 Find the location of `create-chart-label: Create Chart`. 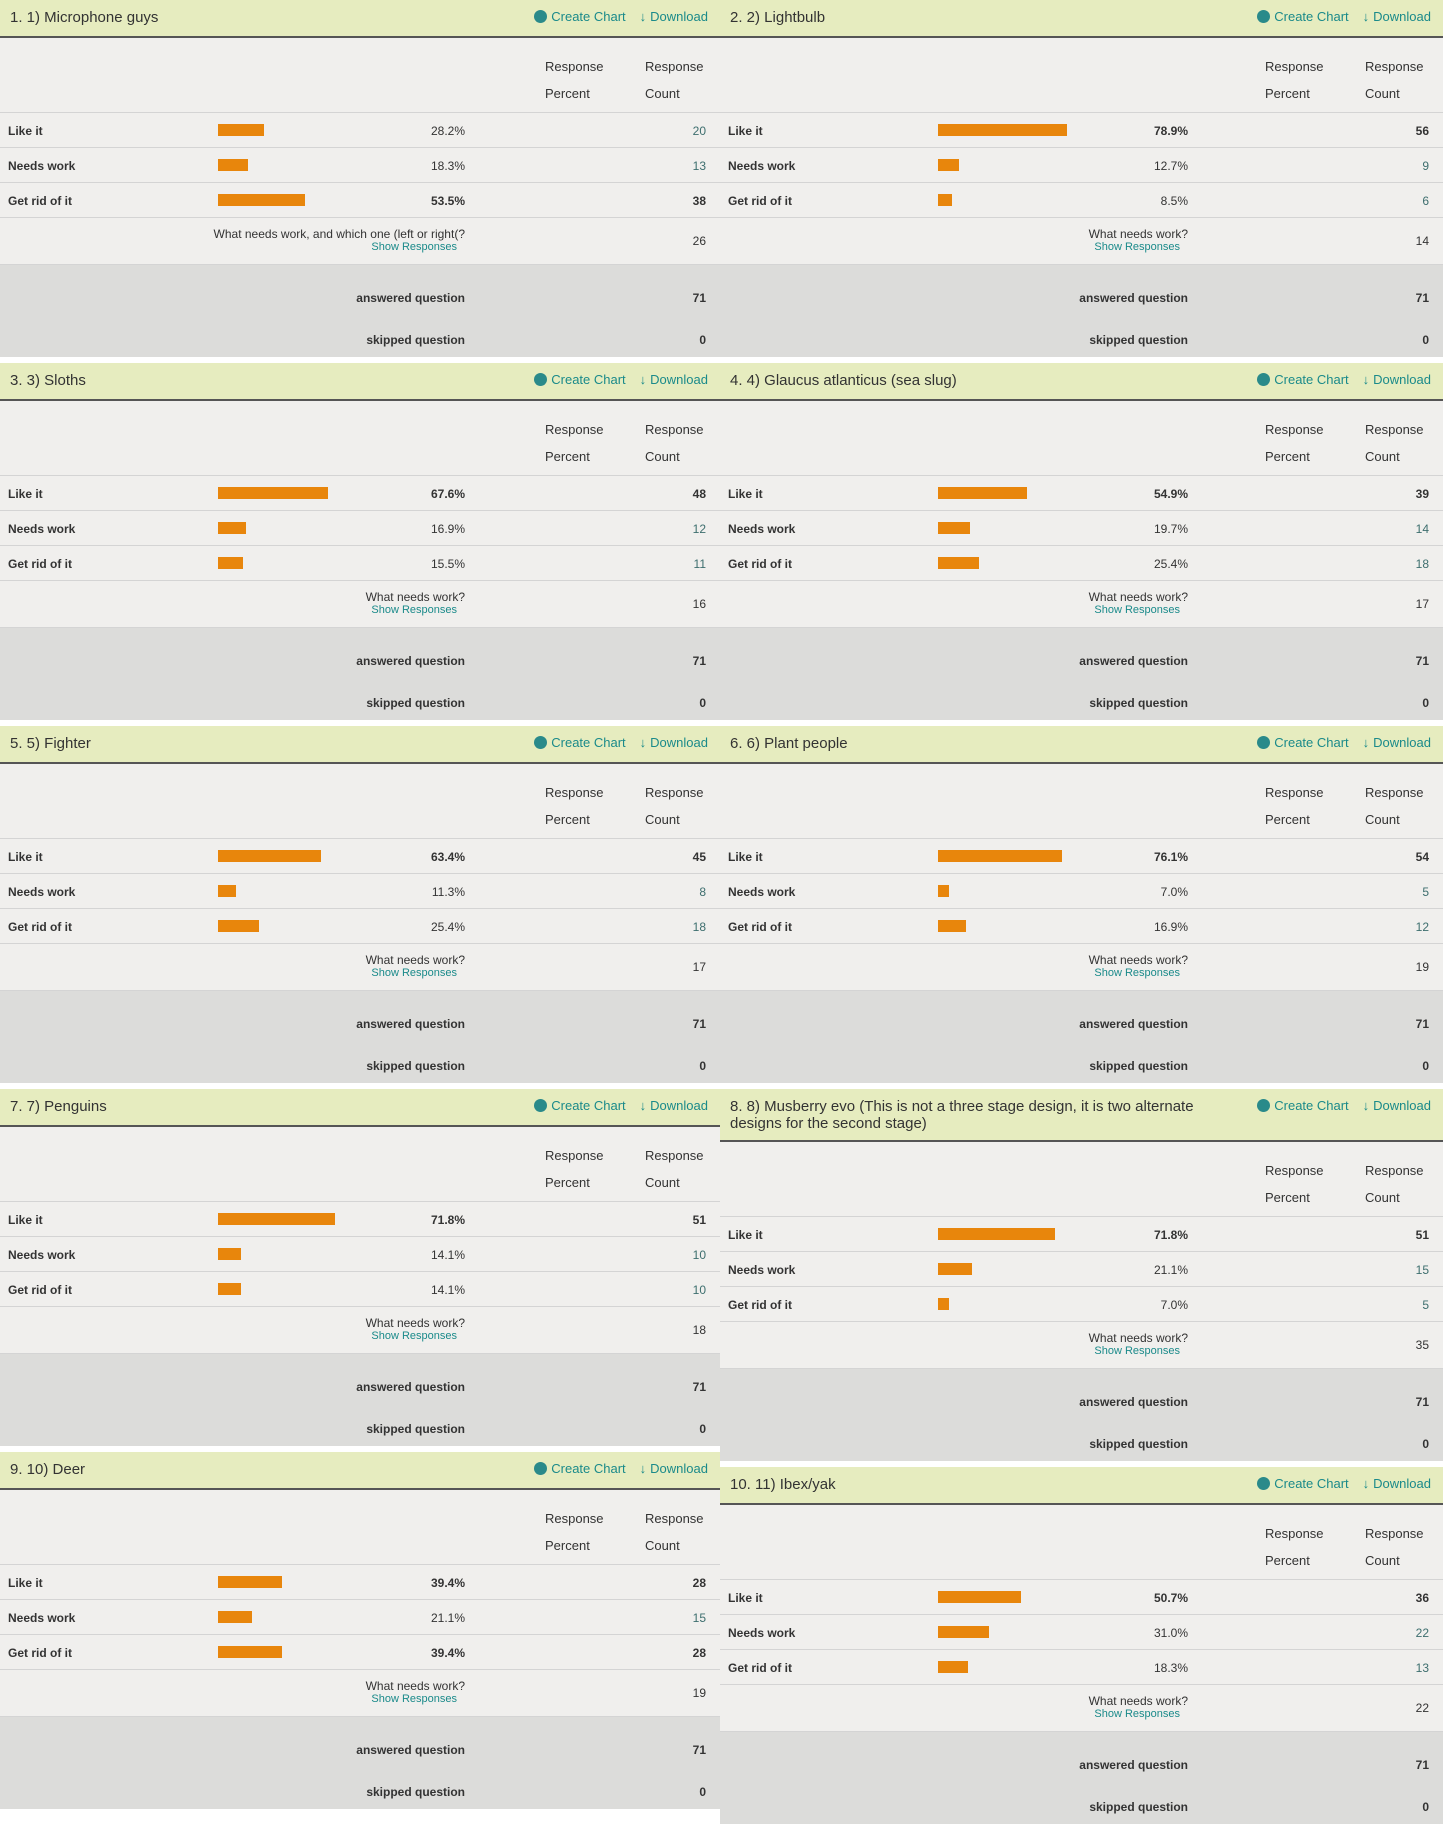

create-chart-label: Create Chart is located at coordinates (1311, 16).